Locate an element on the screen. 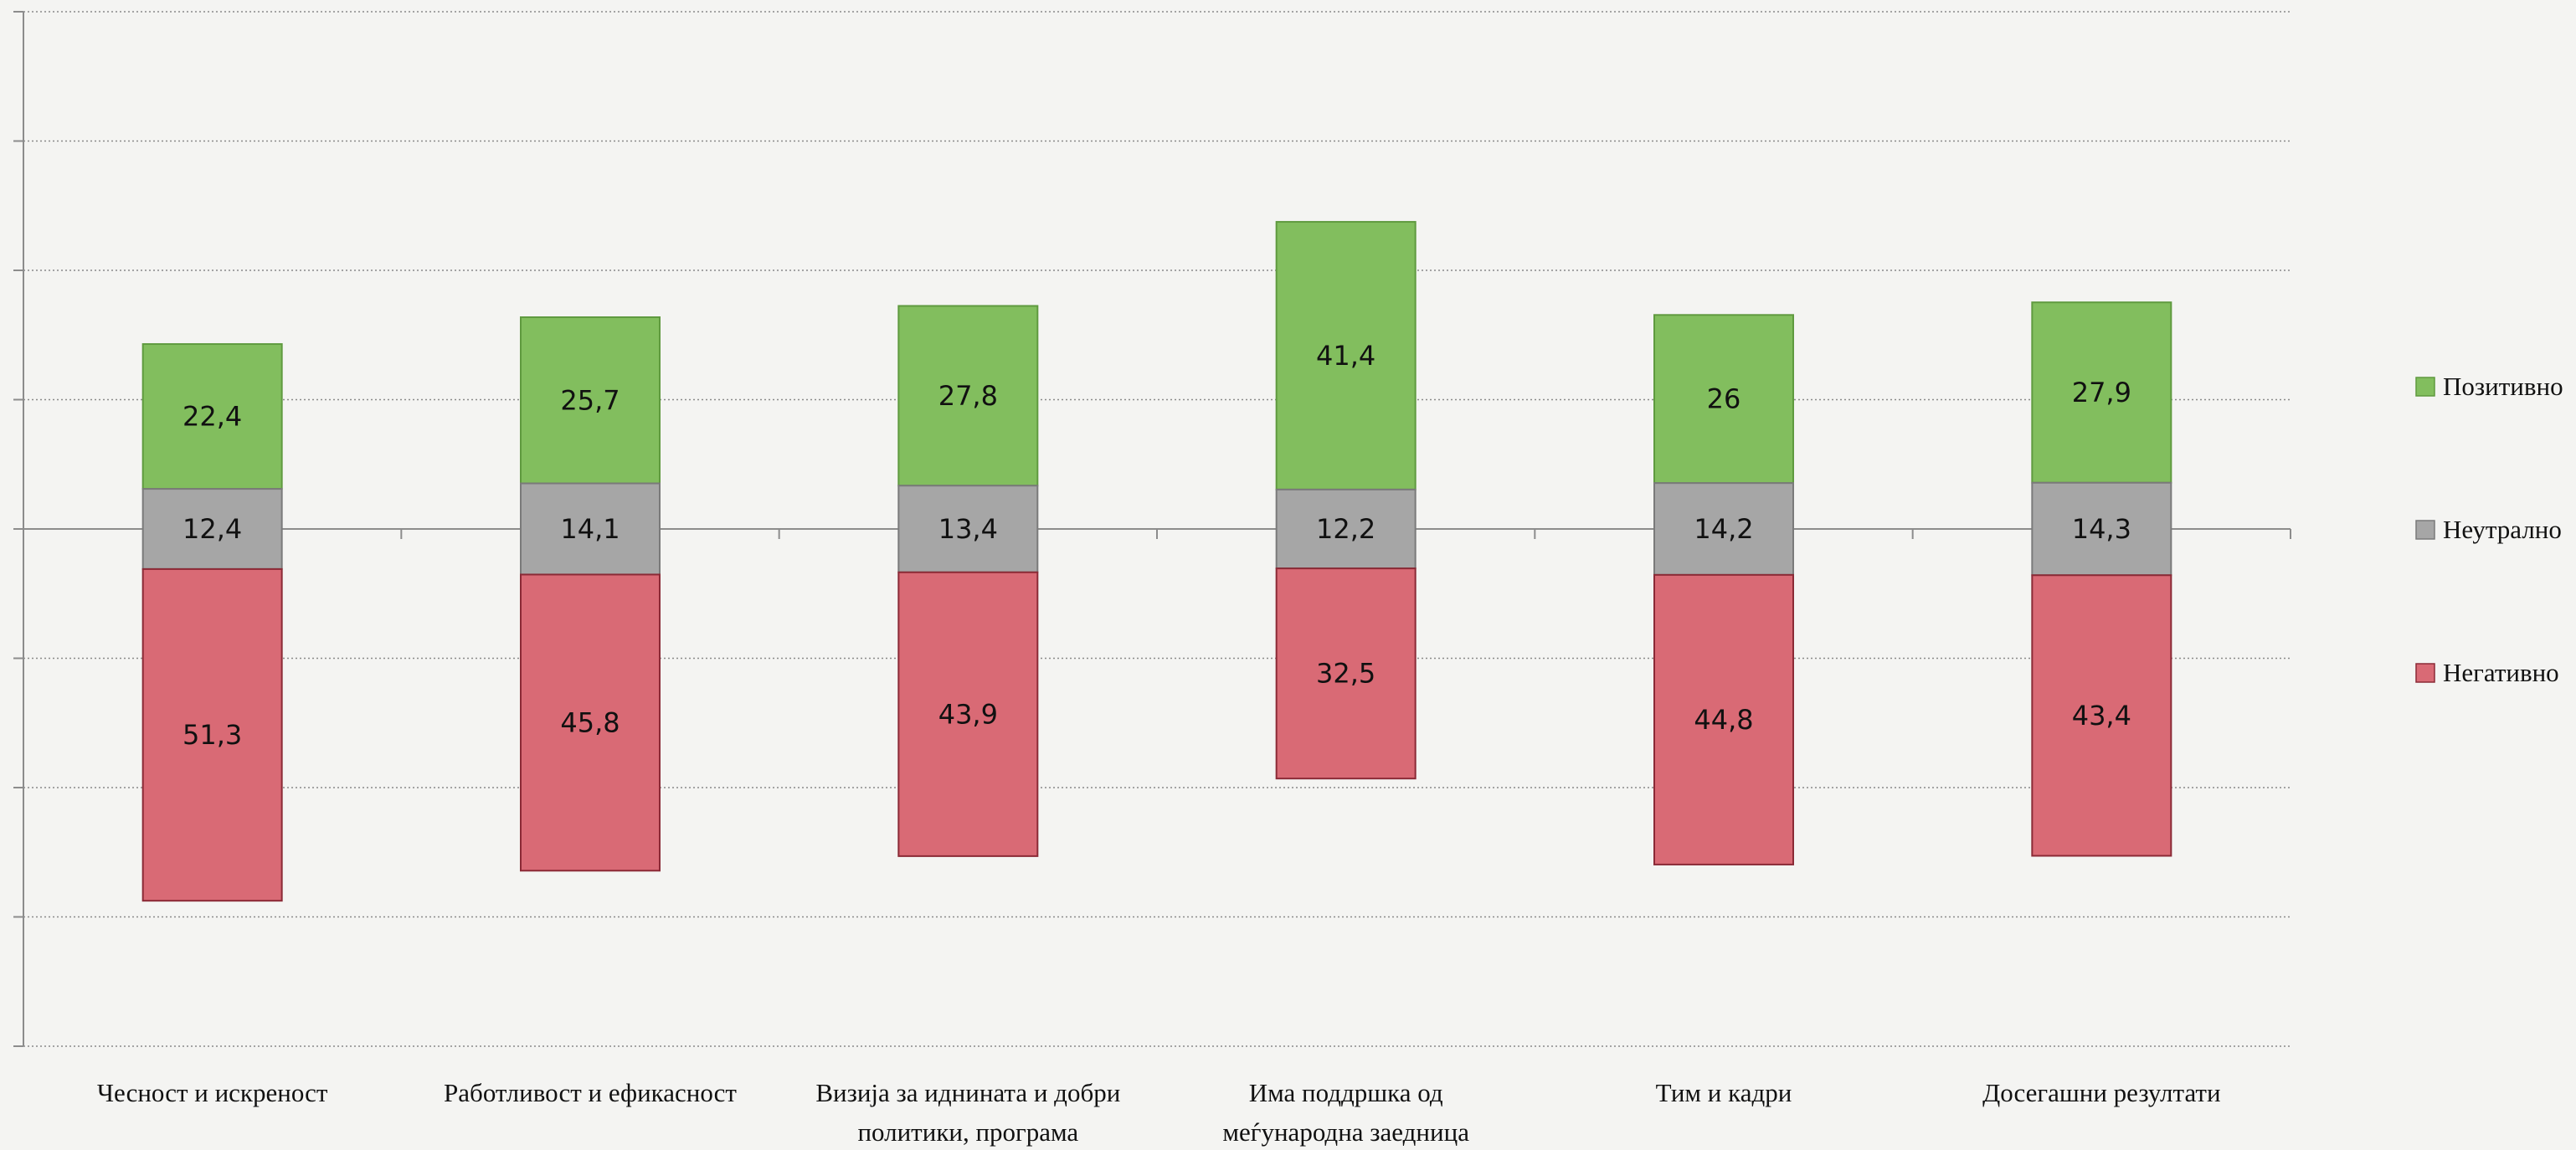 The width and height of the screenshot is (2576, 1150). category-label: Тим и кадри is located at coordinates (1724, 1092).